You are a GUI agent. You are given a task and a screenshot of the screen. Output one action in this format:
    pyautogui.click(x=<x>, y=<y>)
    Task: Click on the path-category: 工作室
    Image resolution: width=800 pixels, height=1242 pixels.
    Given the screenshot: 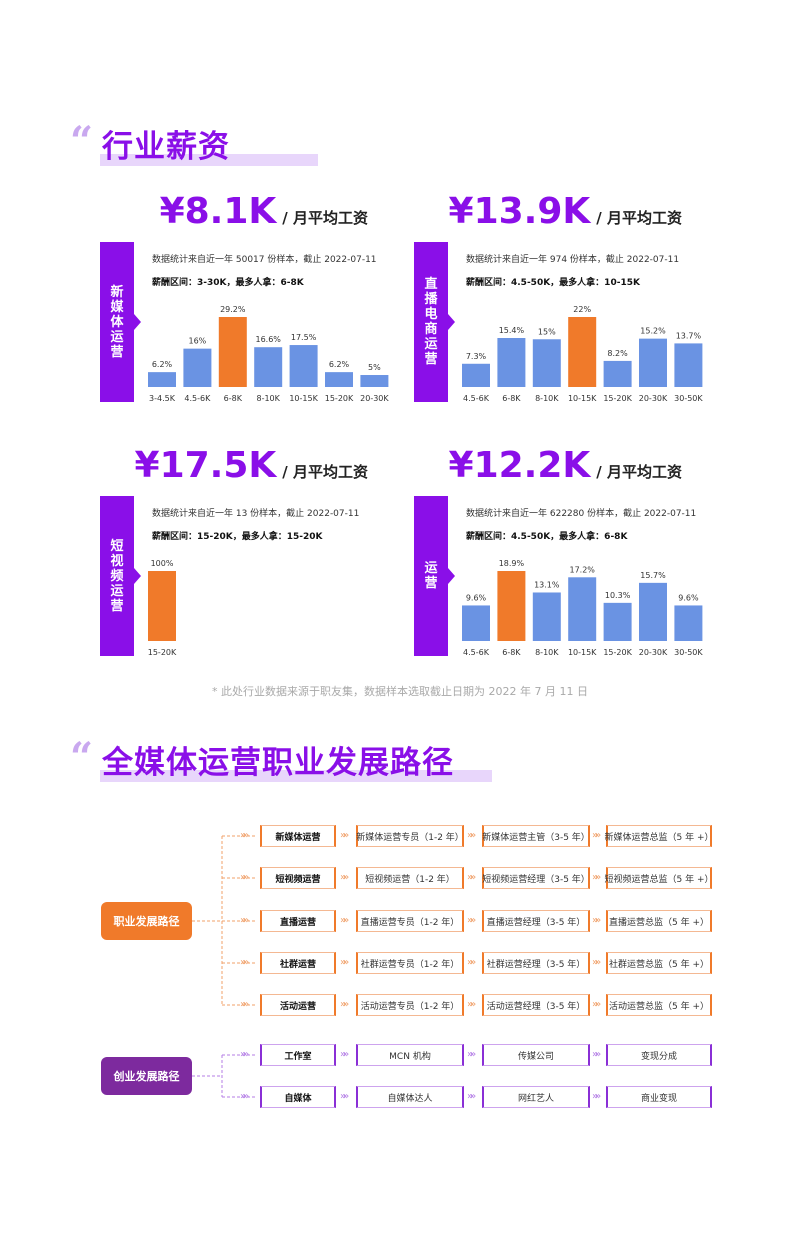 What is the action you would take?
    pyautogui.click(x=298, y=1055)
    